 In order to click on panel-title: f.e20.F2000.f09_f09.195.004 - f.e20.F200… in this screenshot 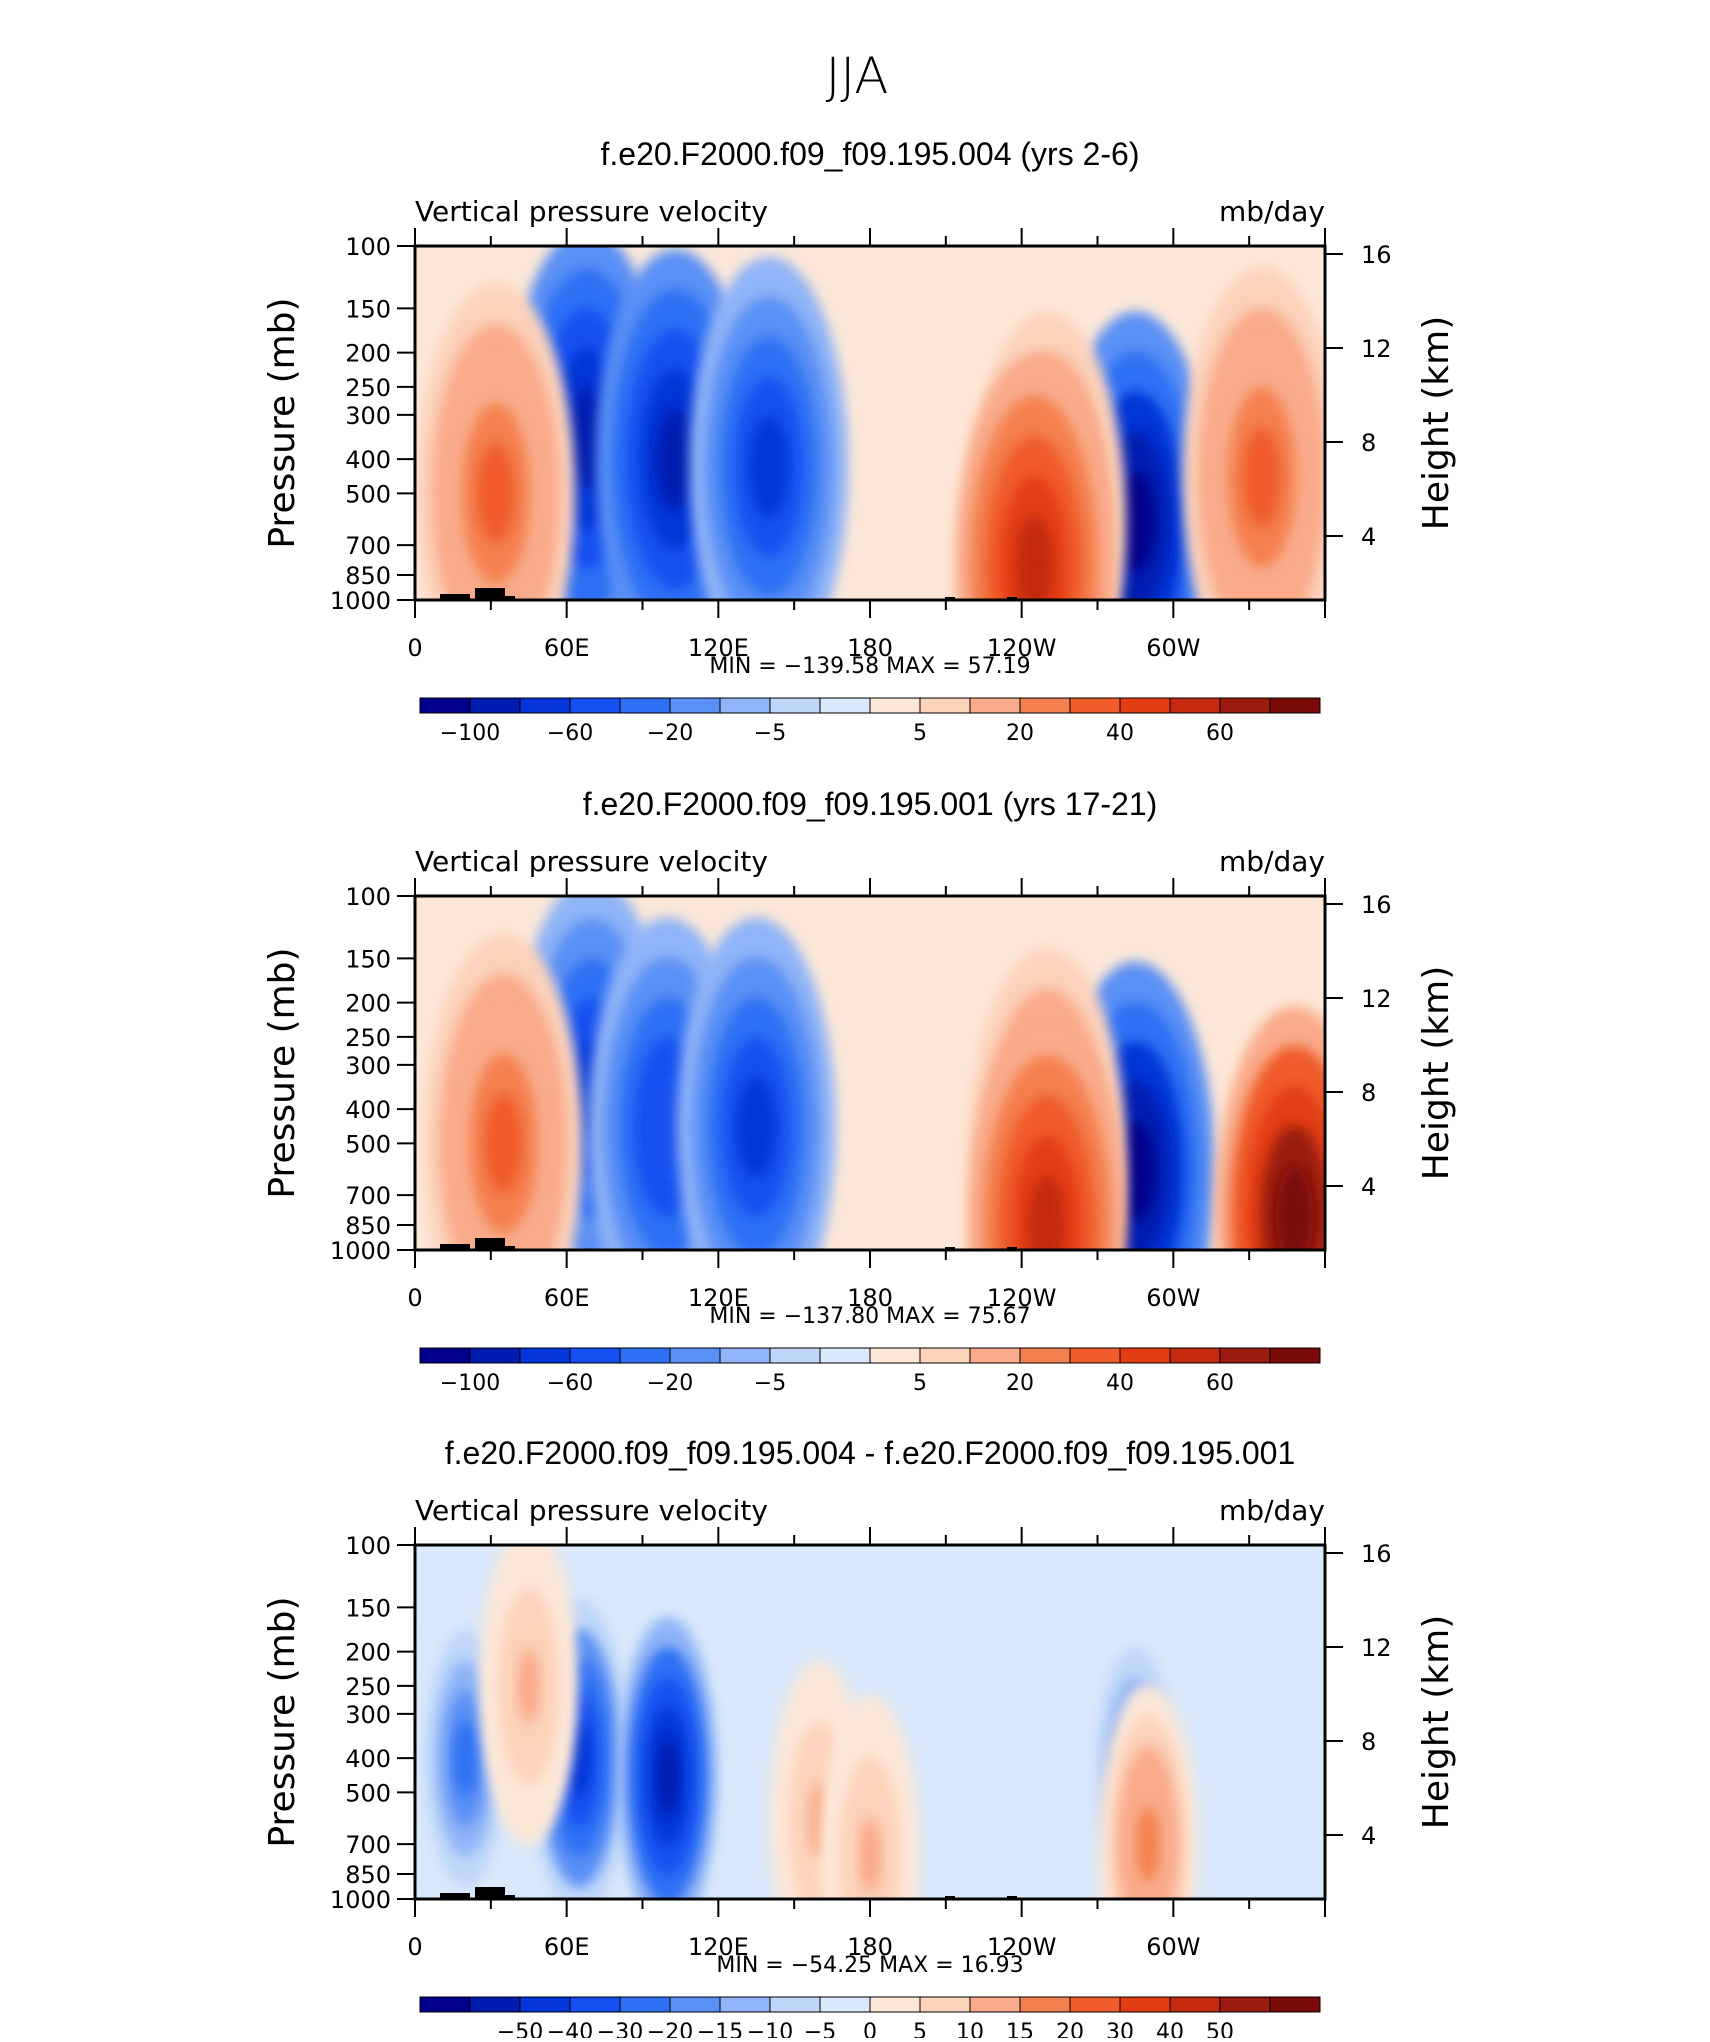, I will do `click(870, 1453)`.